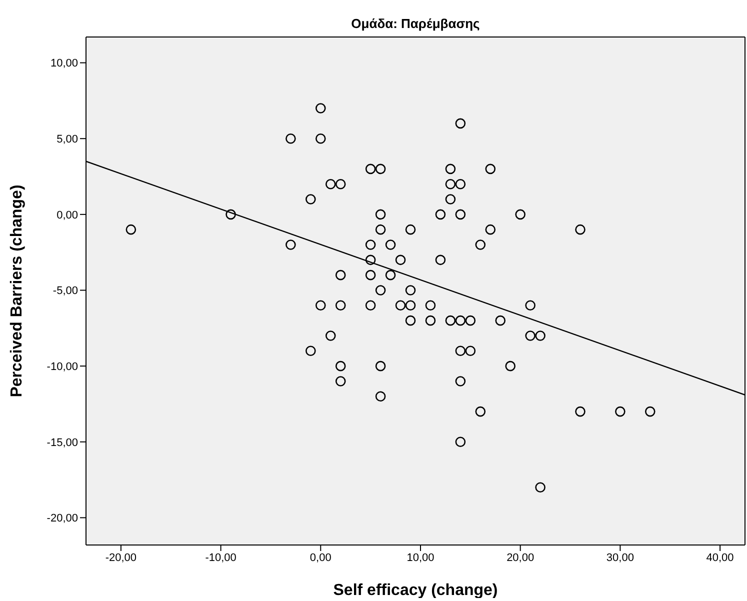  I want to click on x-tick-label: -10,00, so click(220, 558).